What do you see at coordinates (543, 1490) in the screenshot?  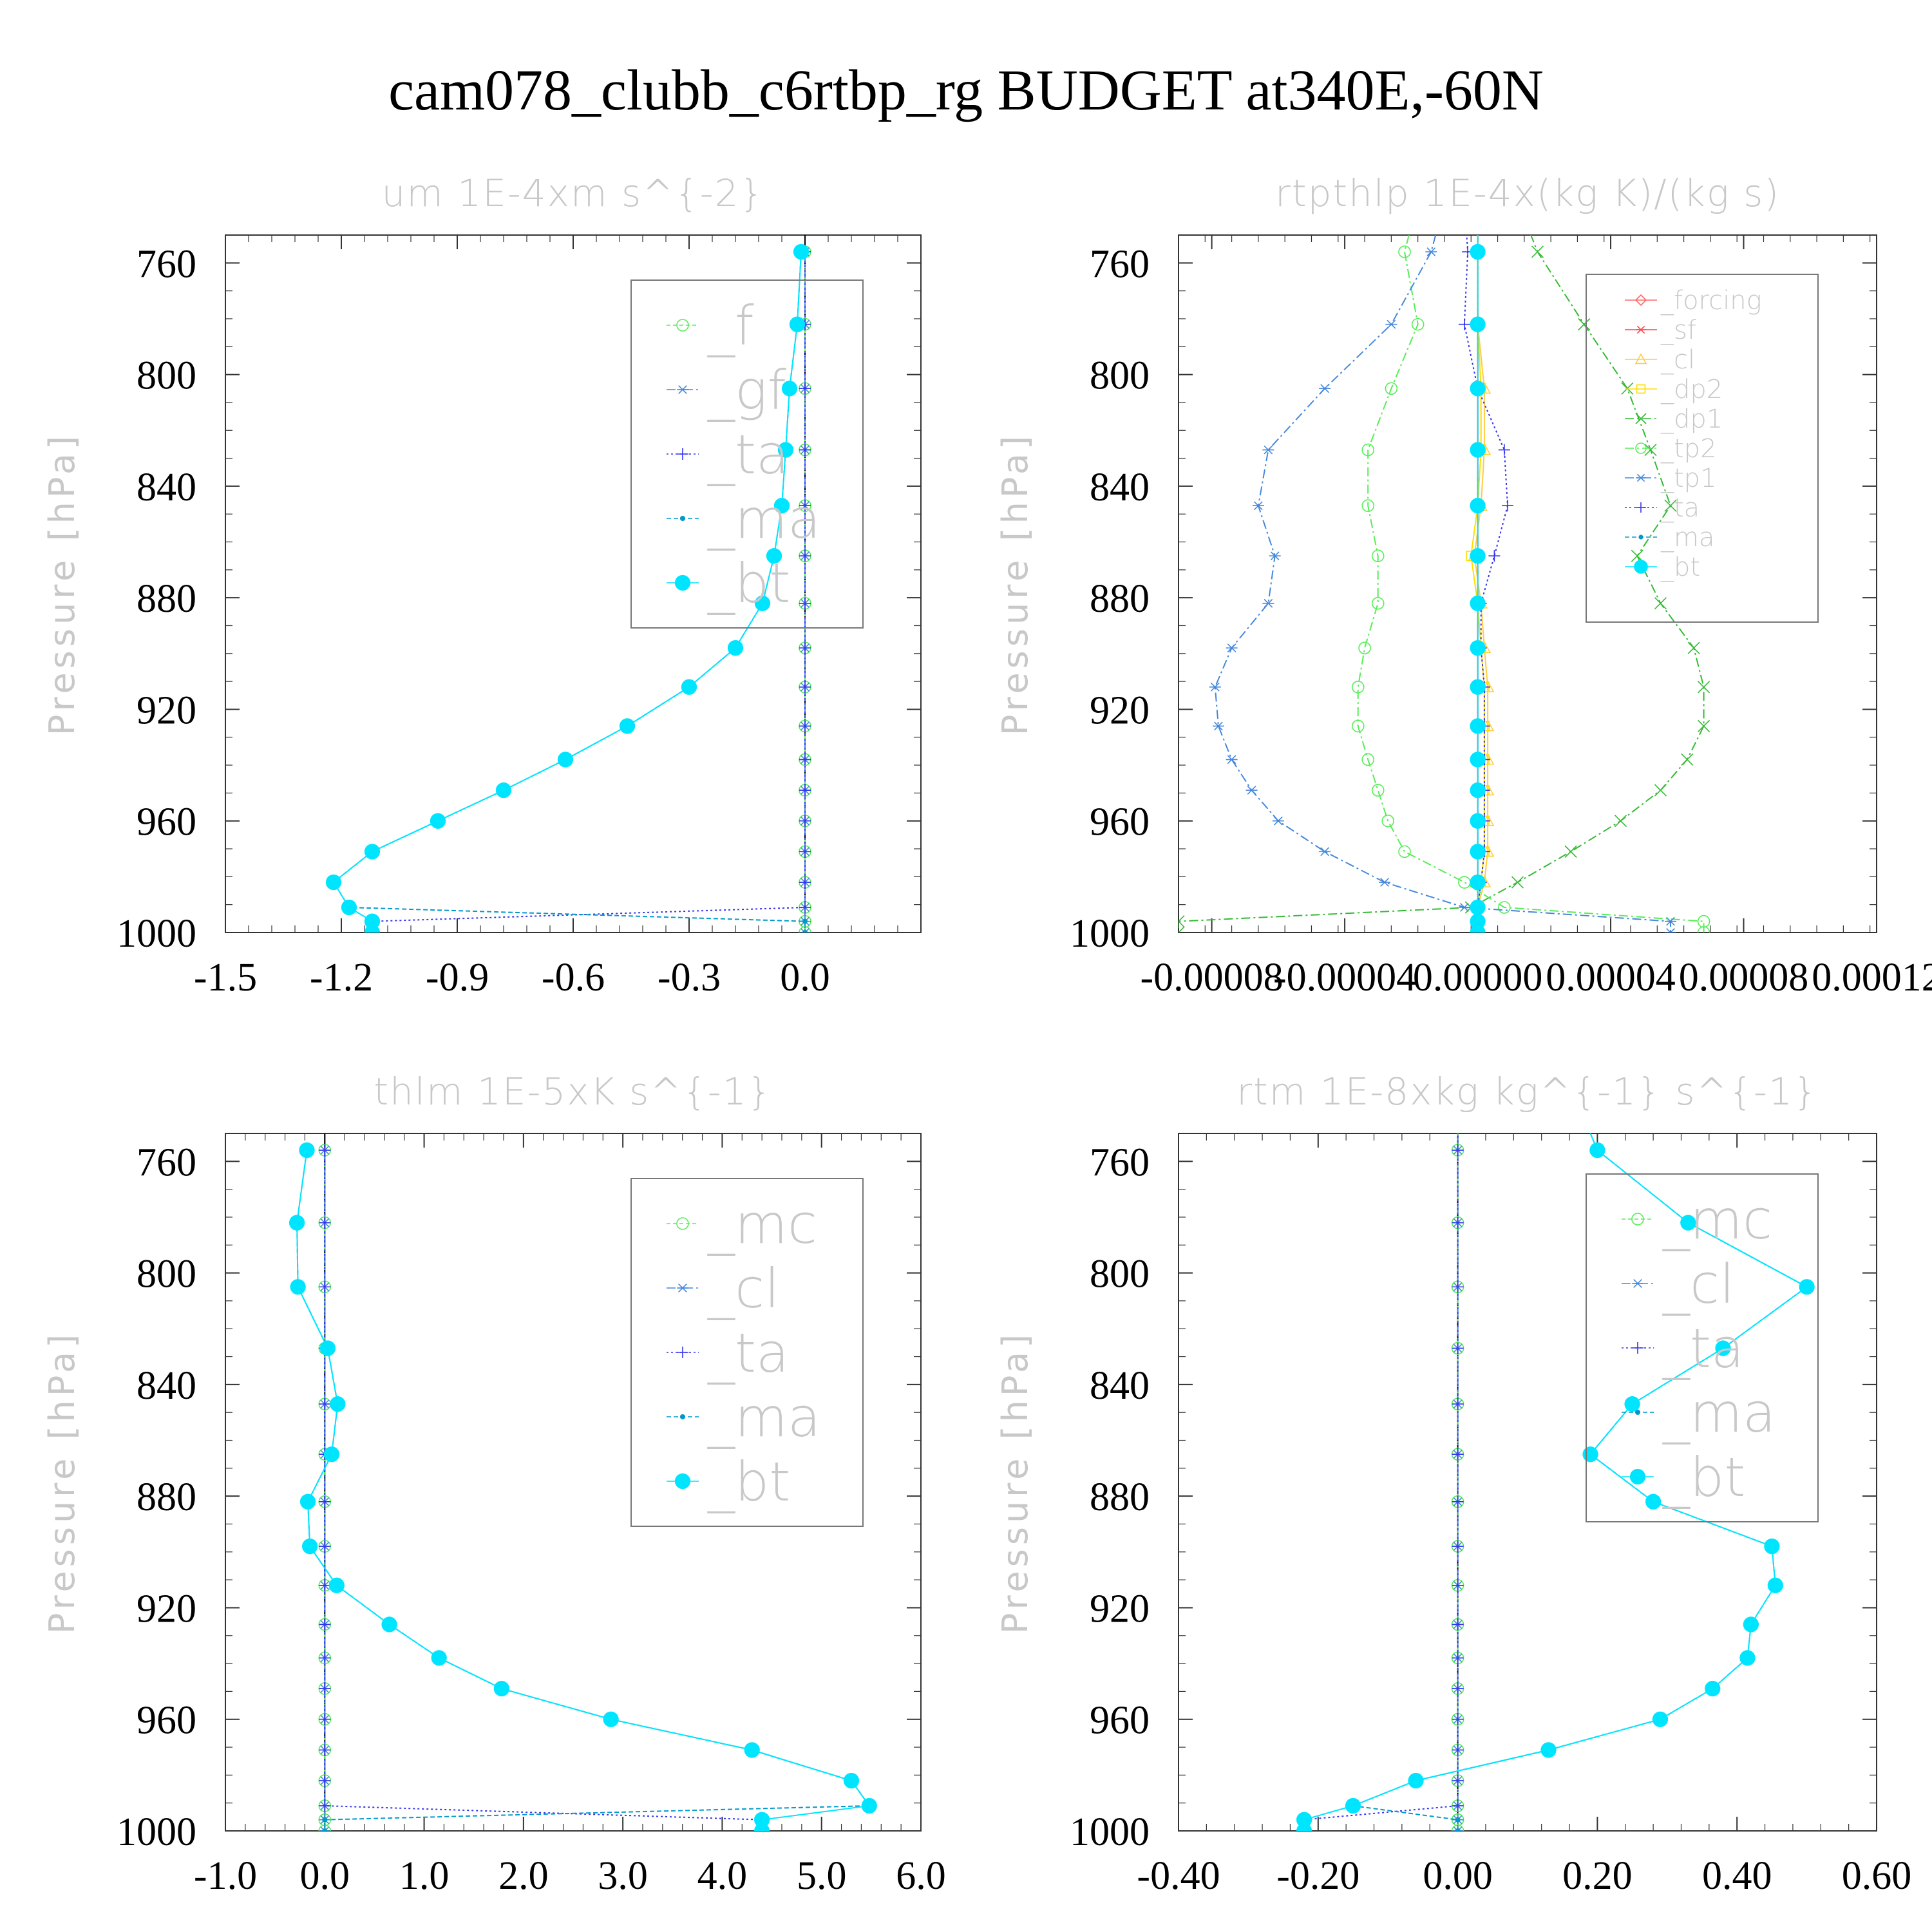 I see `series-line-ta` at bounding box center [543, 1490].